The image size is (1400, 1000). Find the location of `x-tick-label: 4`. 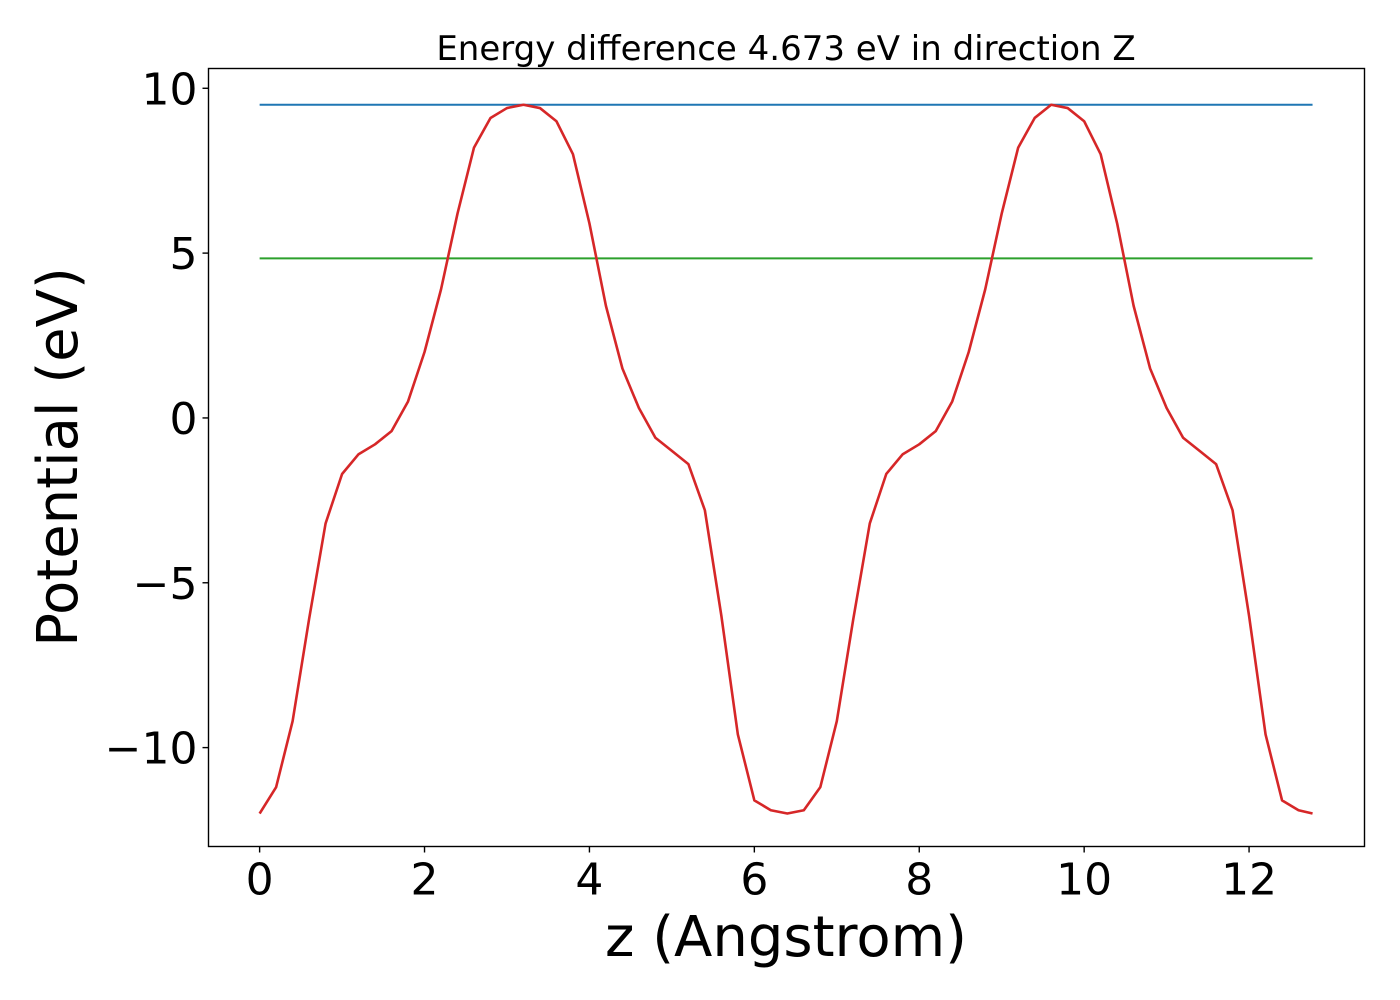

x-tick-label: 4 is located at coordinates (589, 880).